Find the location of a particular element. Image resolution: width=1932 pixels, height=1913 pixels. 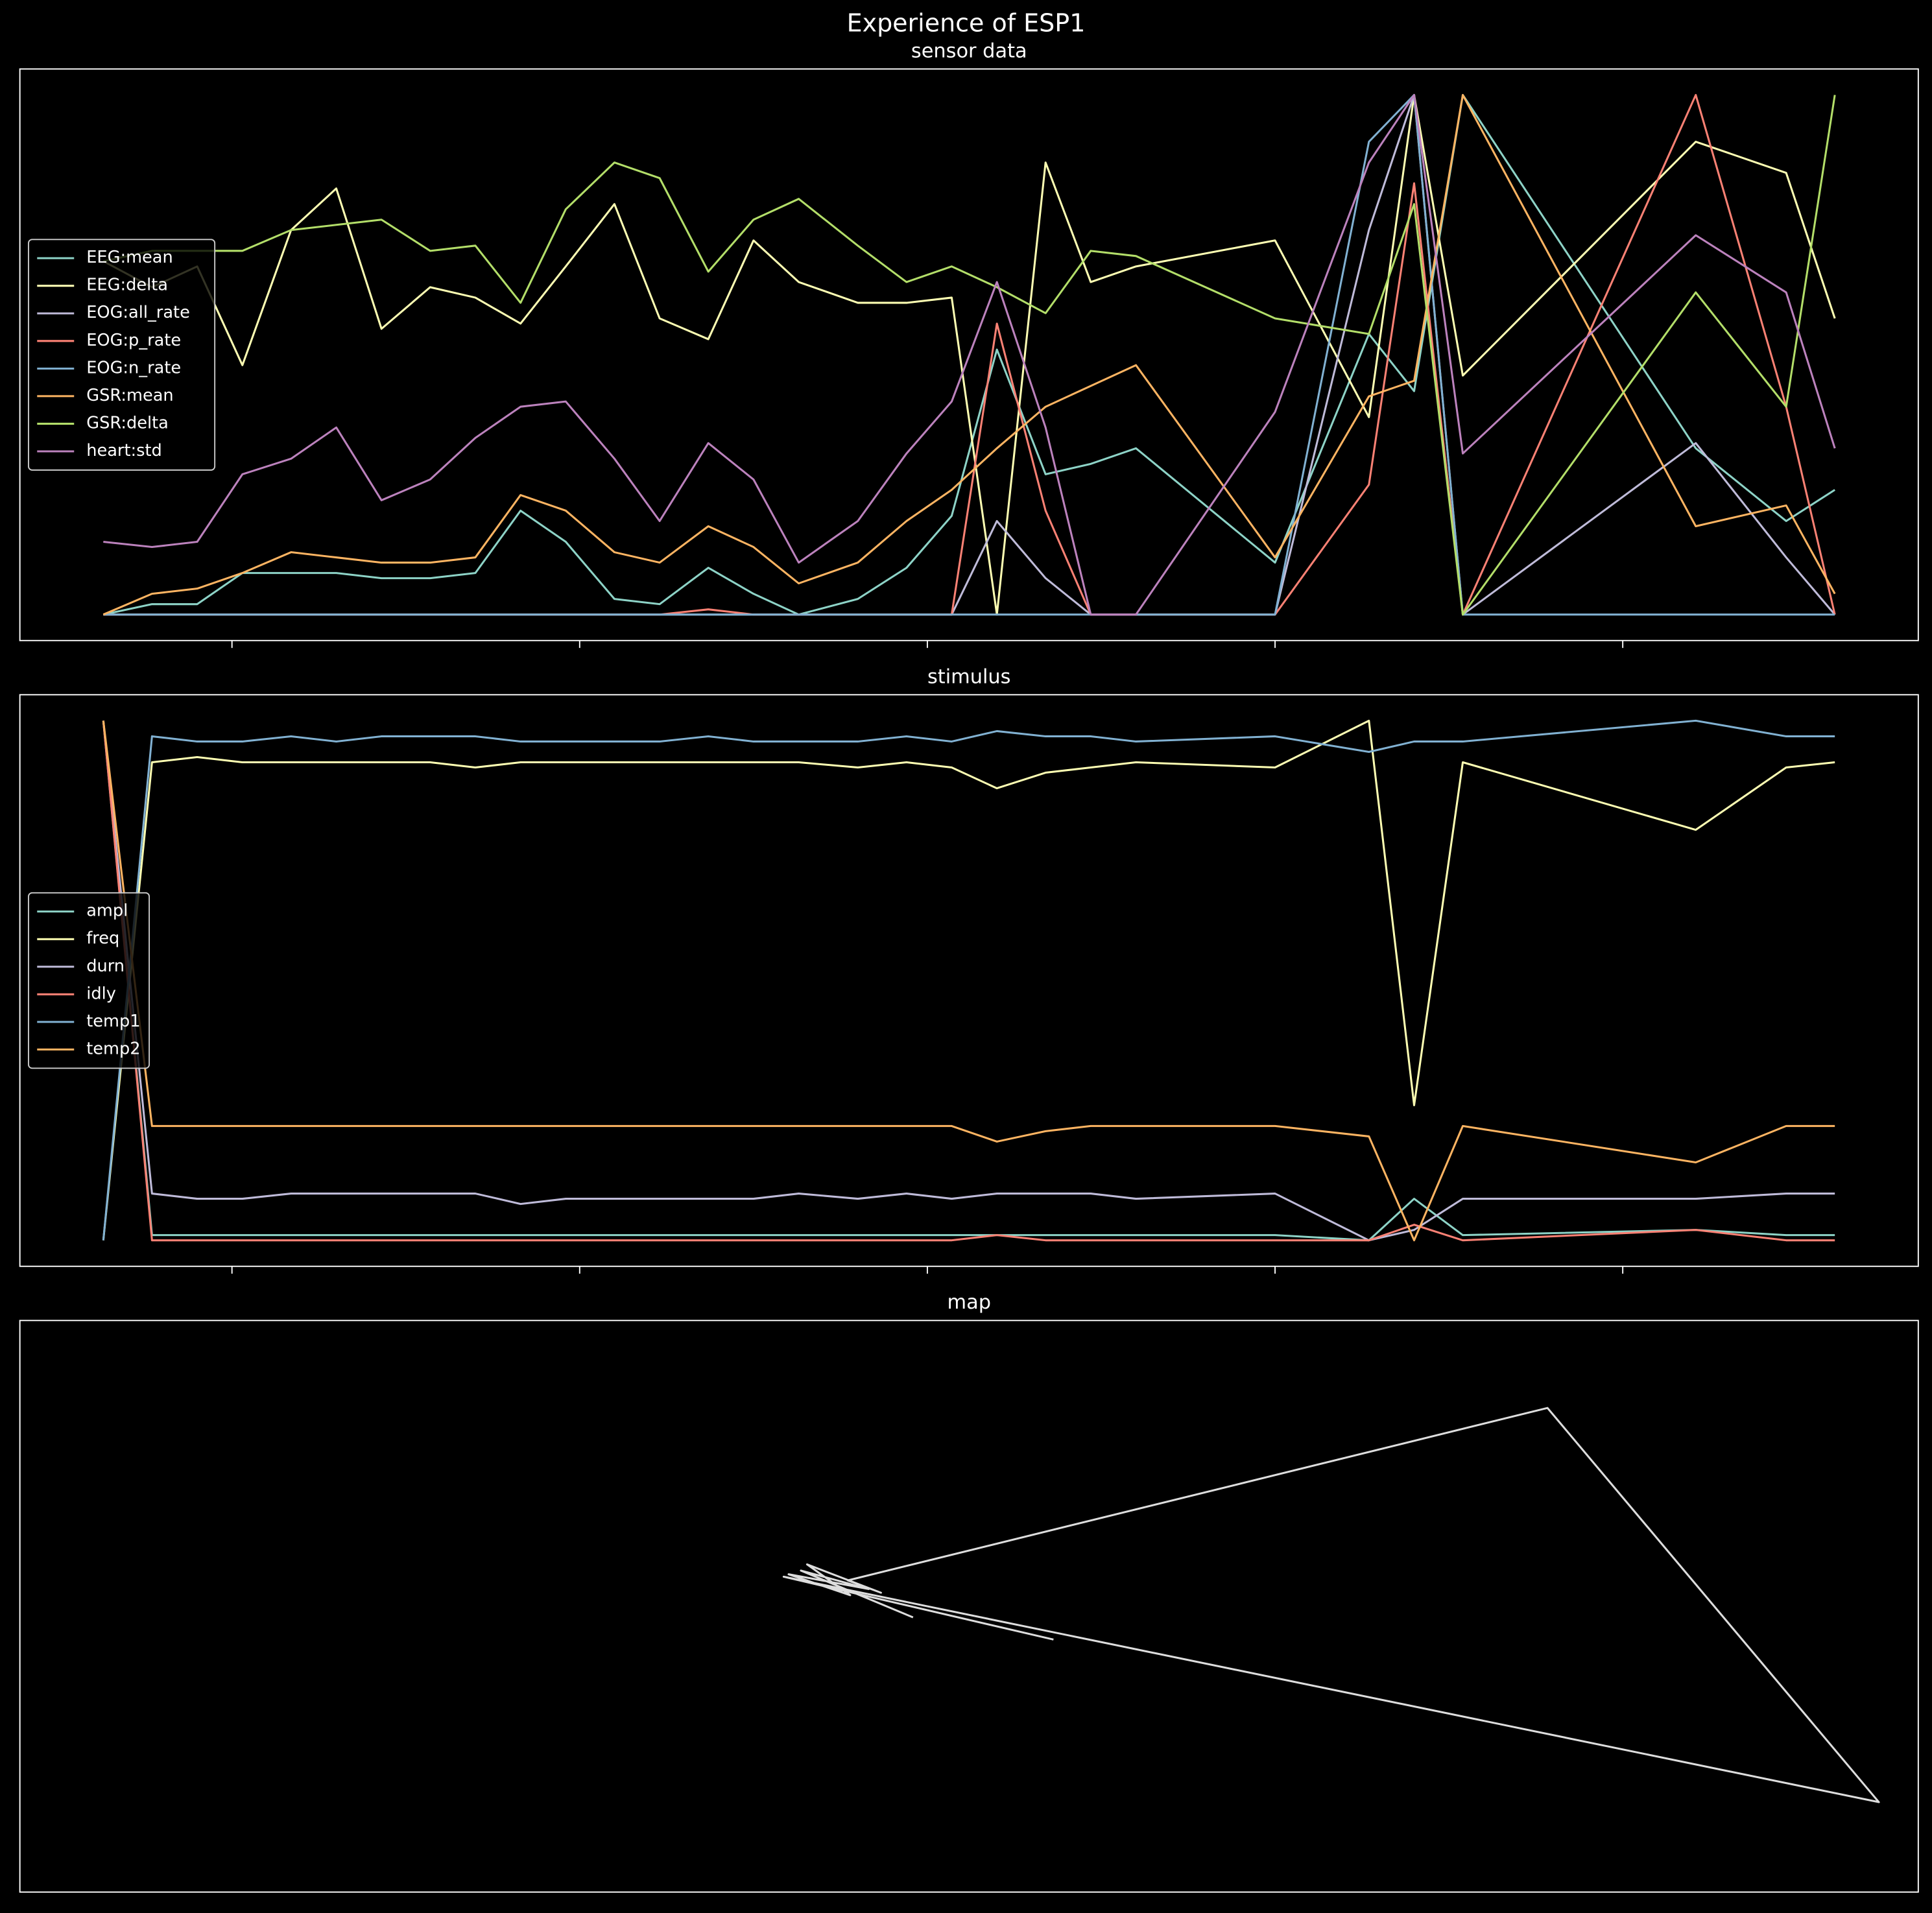

legend-label: durn is located at coordinates (105, 966).